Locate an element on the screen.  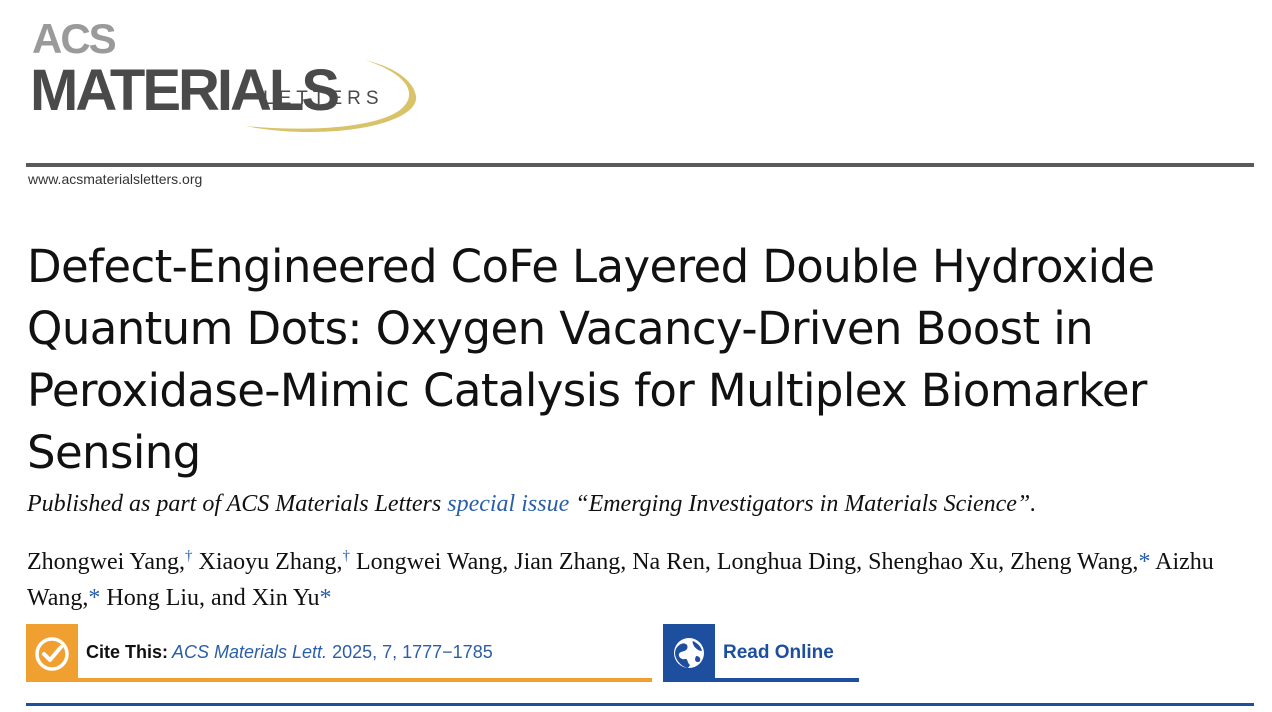
citation-journal: ACS Materials Lett. is located at coordinates (250, 652).